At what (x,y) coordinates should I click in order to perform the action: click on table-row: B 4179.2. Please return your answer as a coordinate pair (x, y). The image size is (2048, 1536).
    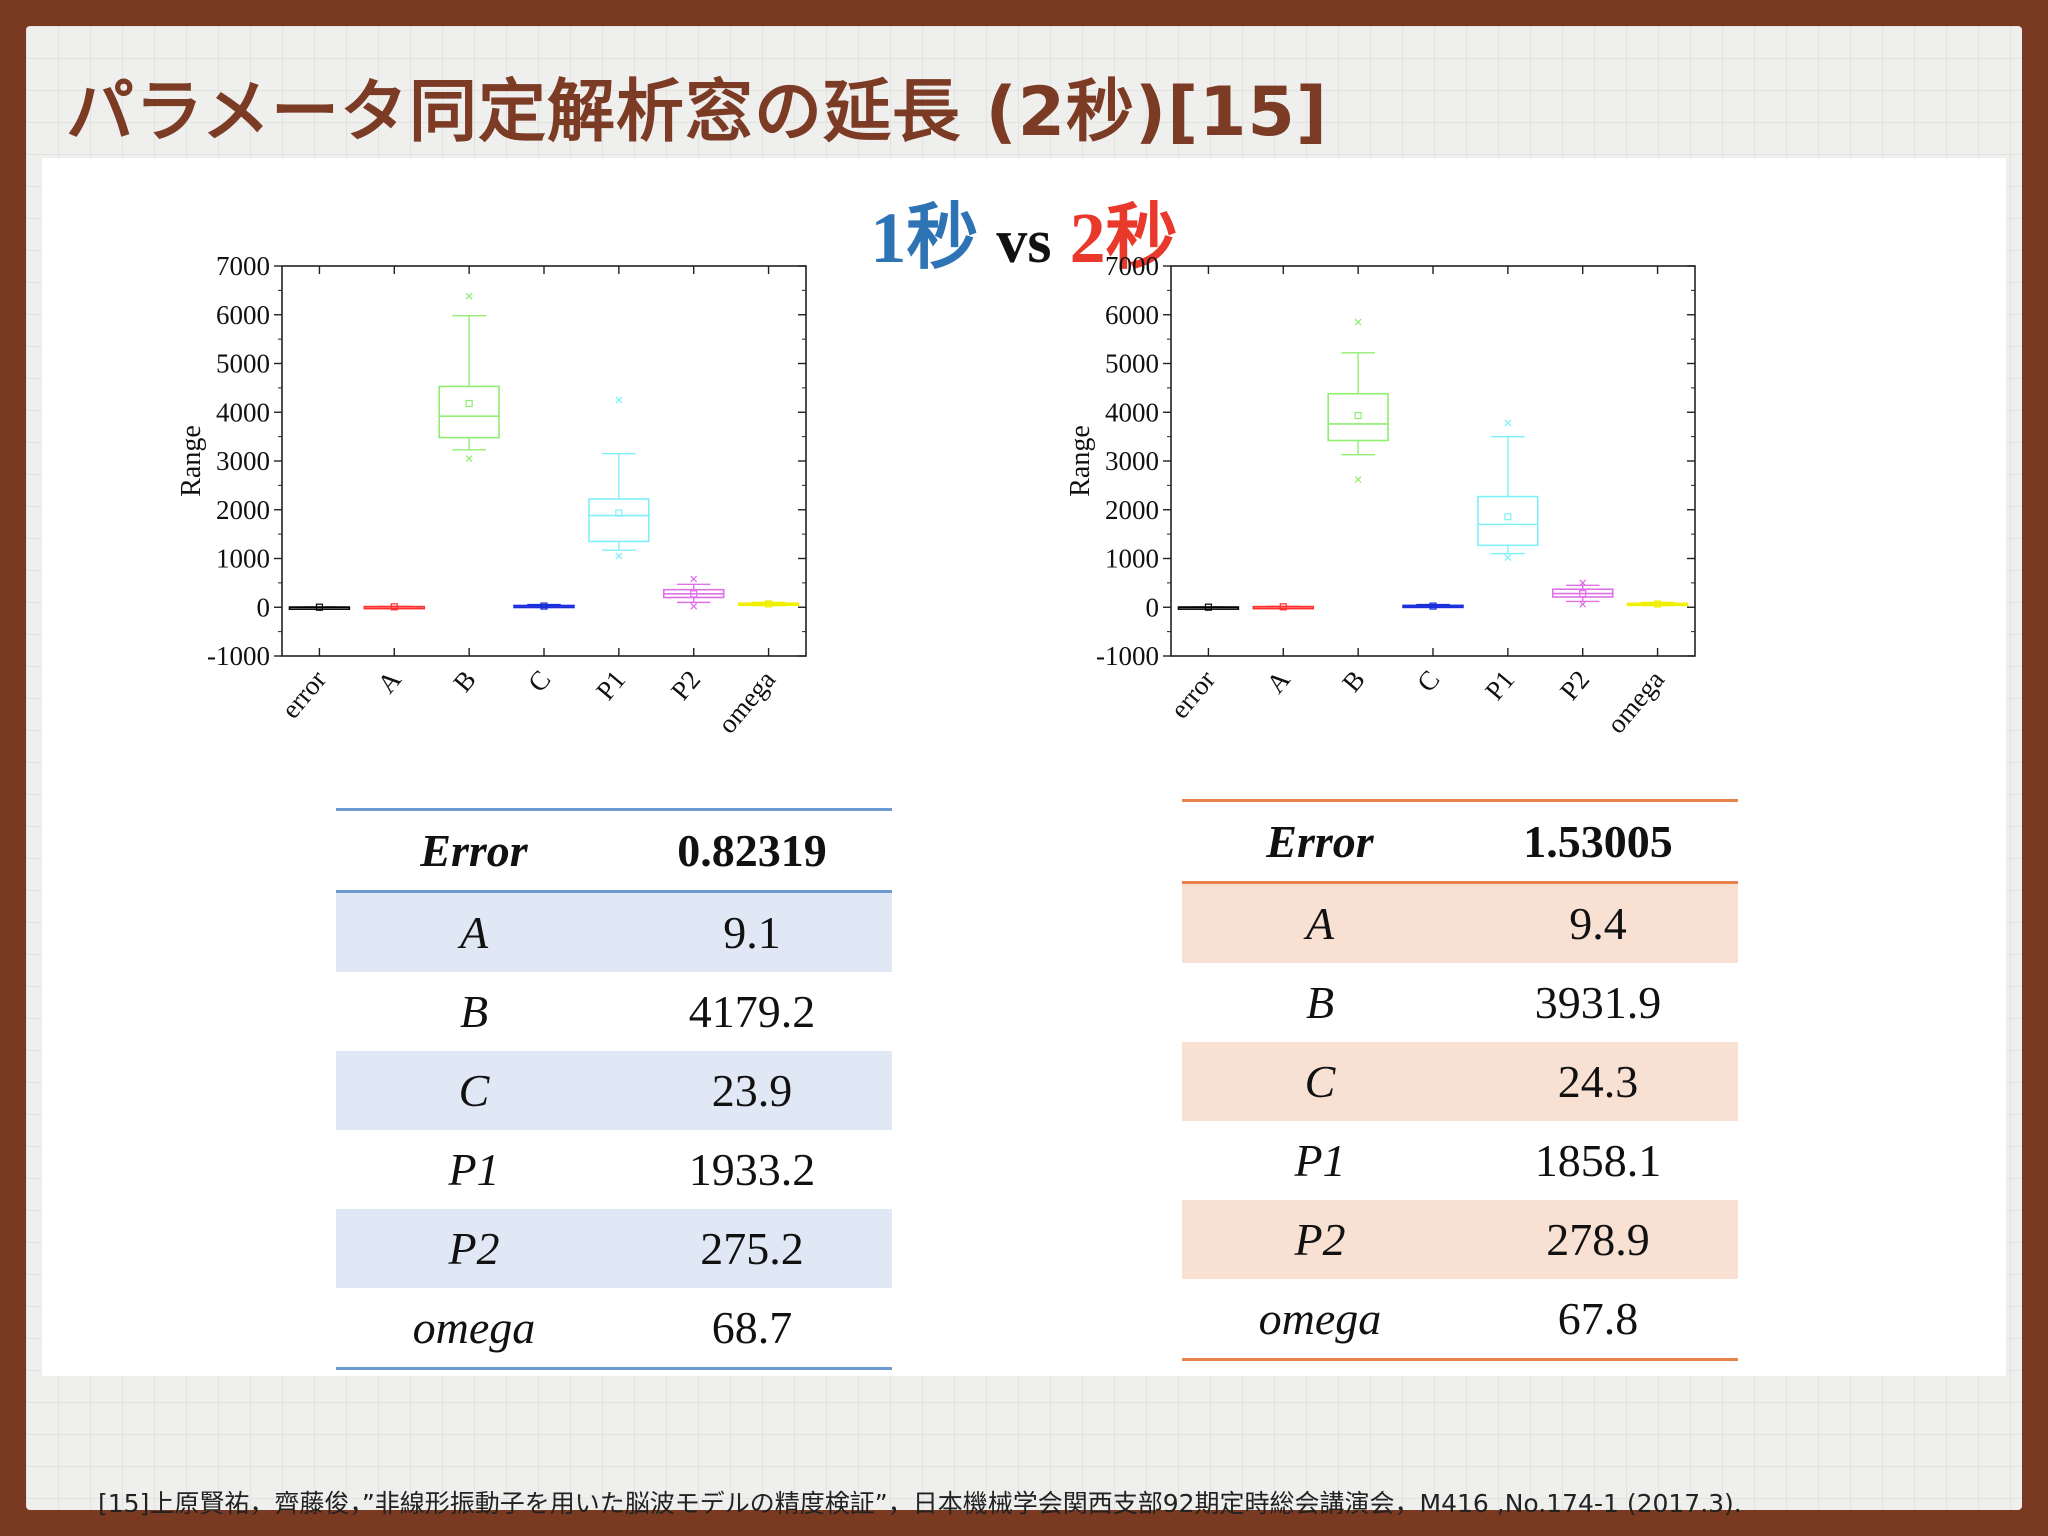
    Looking at the image, I should click on (614, 1011).